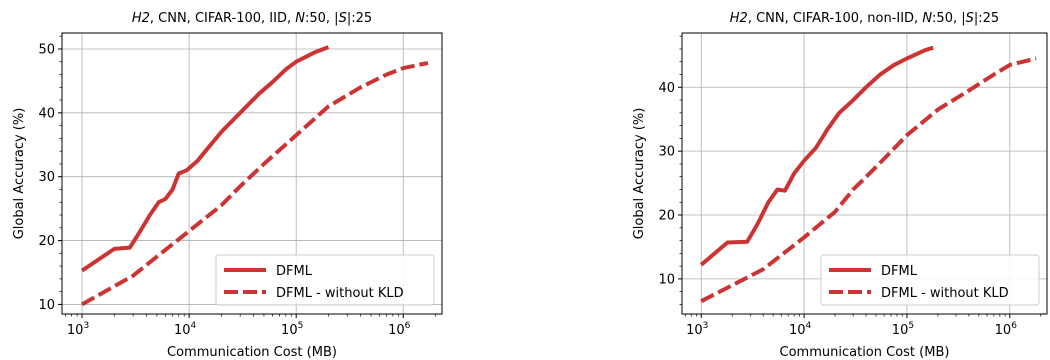  What do you see at coordinates (46, 49) in the screenshot?
I see `y-tick-label: 50` at bounding box center [46, 49].